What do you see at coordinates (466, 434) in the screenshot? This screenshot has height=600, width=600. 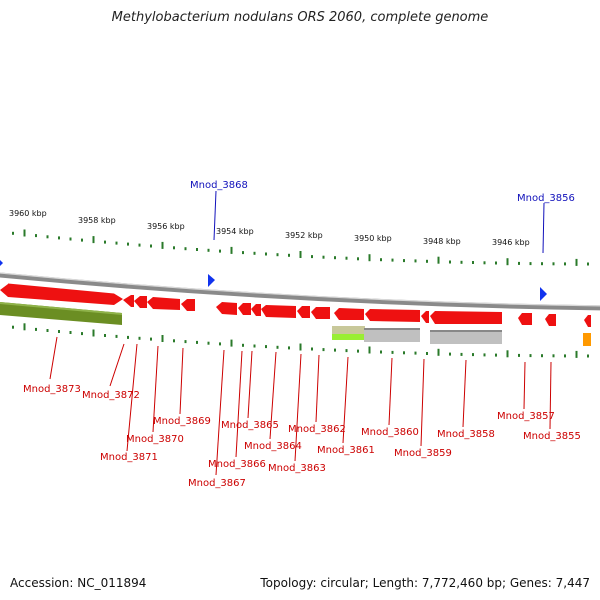 I see `gene-label-mnod-3858: Mnod_3858` at bounding box center [466, 434].